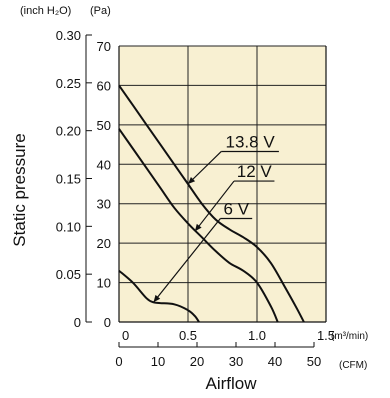  What do you see at coordinates (349, 336) in the screenshot?
I see `x-top-unit-label: (m³/min)` at bounding box center [349, 336].